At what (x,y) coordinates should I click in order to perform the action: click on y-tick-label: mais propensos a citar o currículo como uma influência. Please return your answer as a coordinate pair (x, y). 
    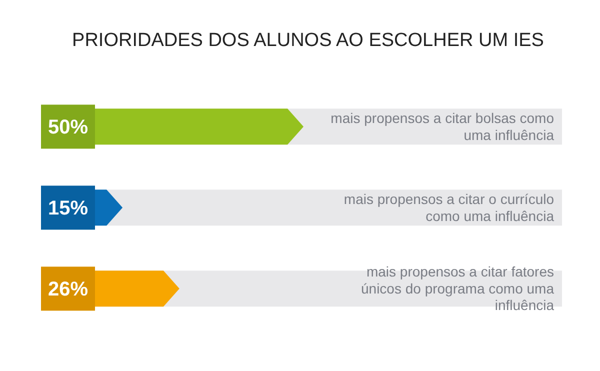
    Looking at the image, I should click on (449, 207).